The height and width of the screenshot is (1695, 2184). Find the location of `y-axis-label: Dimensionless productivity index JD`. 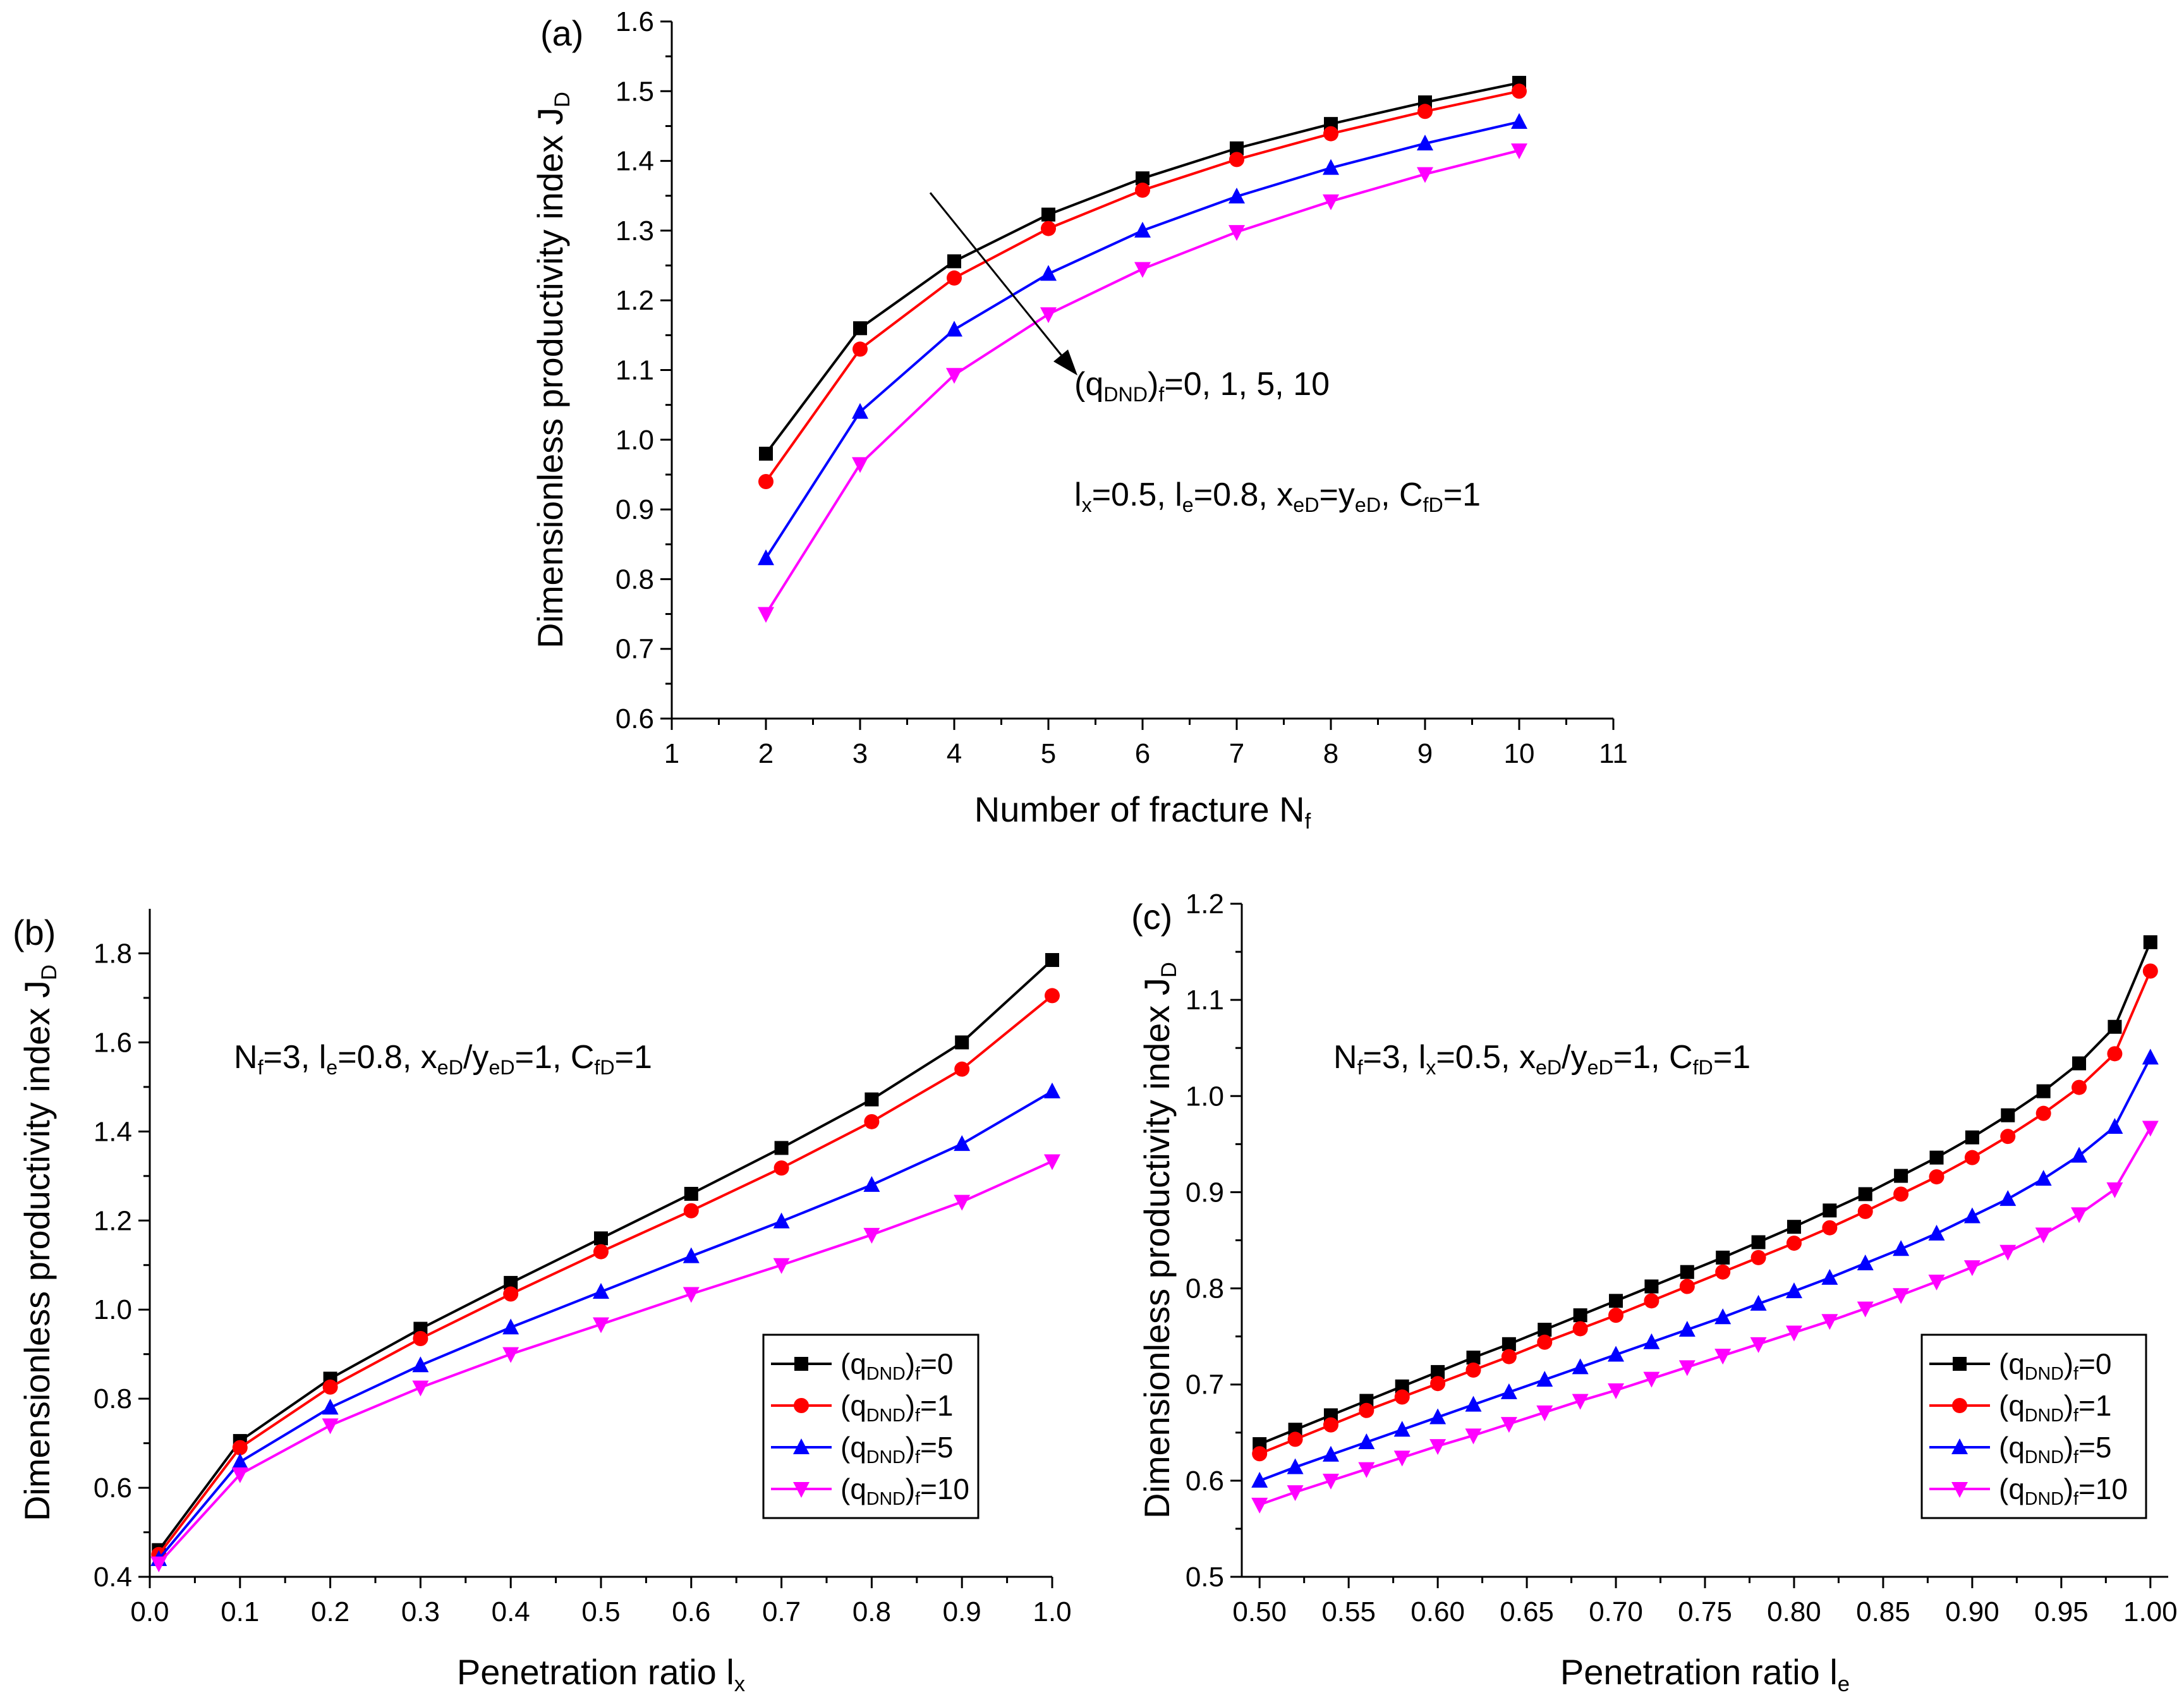

y-axis-label: Dimensionless productivity index JD is located at coordinates (552, 370).